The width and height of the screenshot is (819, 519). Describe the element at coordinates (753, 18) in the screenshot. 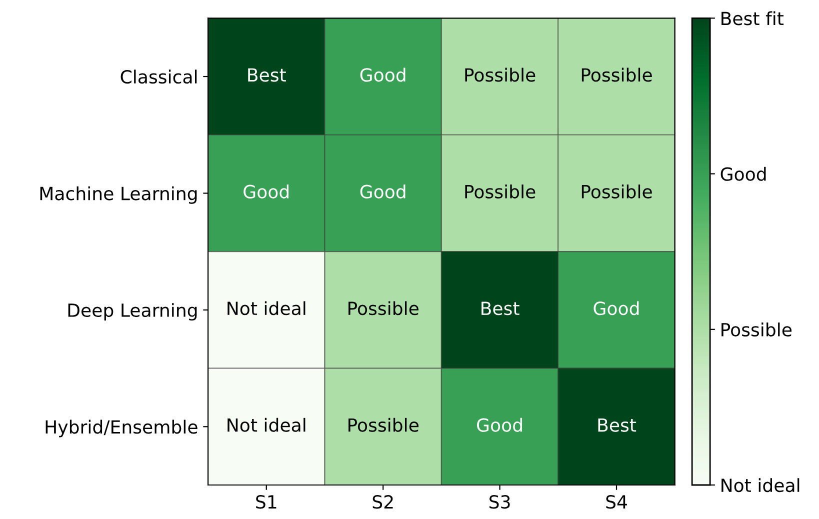

I see `color-bar-label: Best fit` at that location.